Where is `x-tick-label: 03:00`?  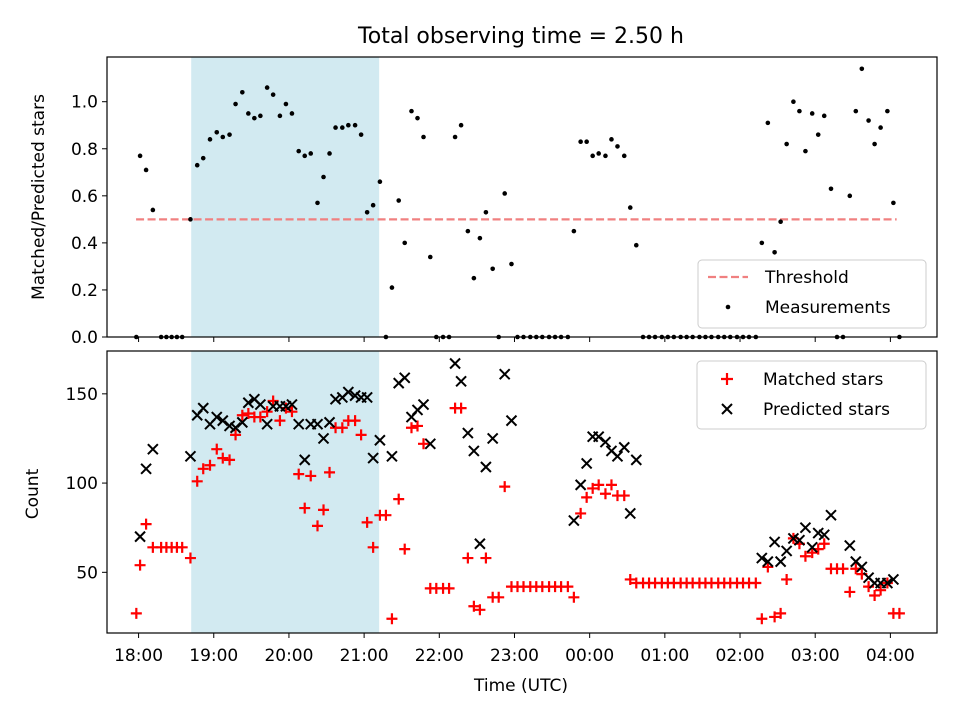
x-tick-label: 03:00 is located at coordinates (815, 656).